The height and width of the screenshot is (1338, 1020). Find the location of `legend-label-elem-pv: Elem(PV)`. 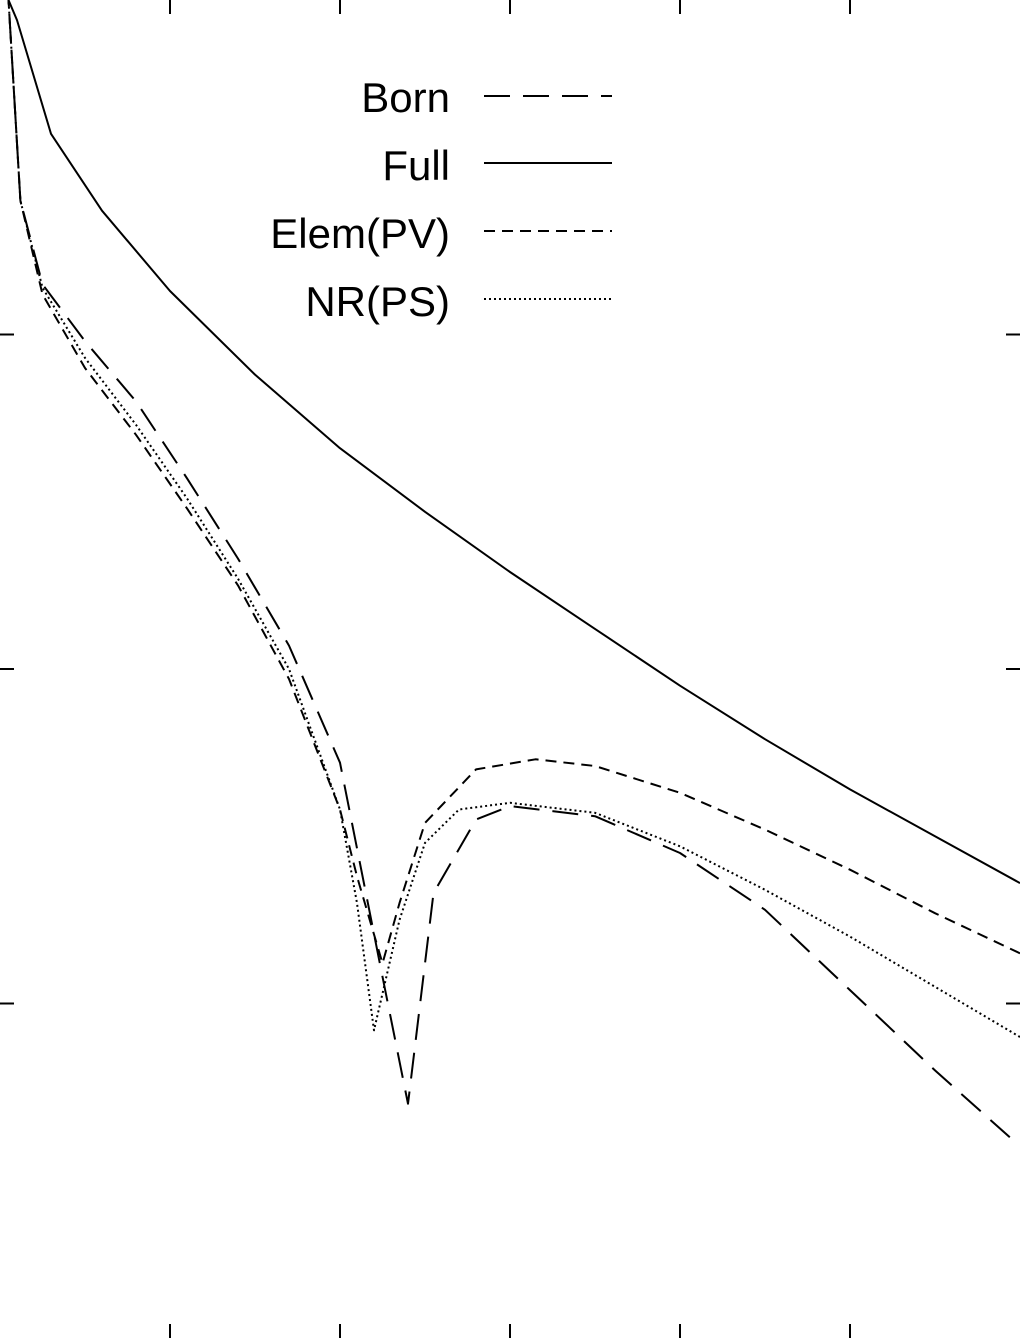

legend-label-elem-pv: Elem(PV) is located at coordinates (360, 233).